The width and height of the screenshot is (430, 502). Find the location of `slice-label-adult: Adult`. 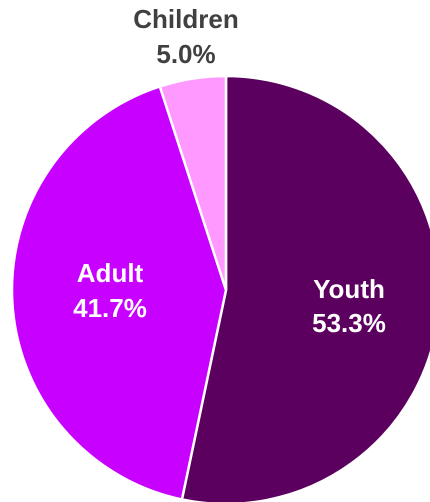

slice-label-adult: Adult is located at coordinates (110, 273).